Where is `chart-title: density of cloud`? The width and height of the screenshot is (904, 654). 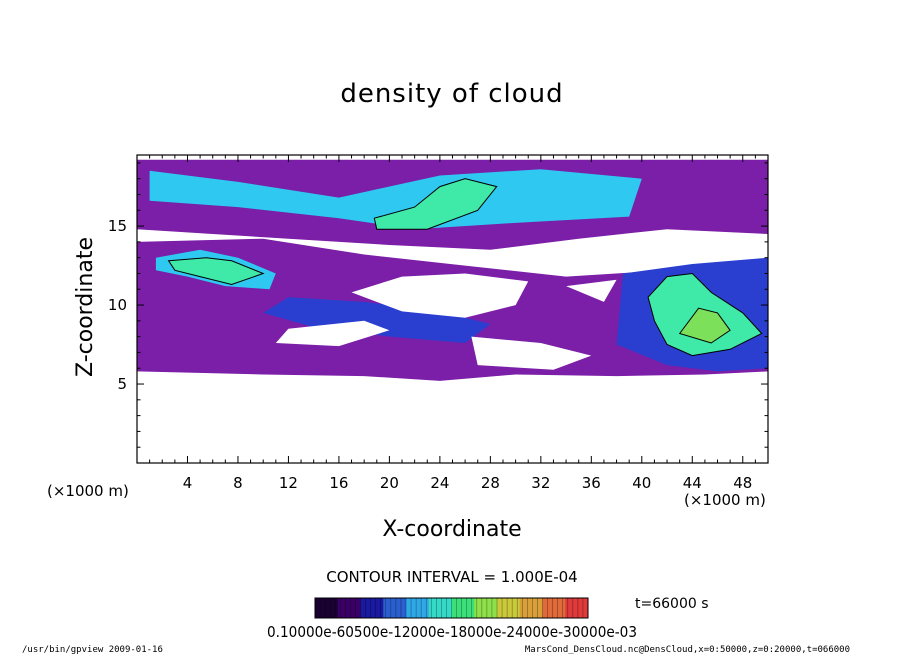
chart-title: density of cloud is located at coordinates (451, 94).